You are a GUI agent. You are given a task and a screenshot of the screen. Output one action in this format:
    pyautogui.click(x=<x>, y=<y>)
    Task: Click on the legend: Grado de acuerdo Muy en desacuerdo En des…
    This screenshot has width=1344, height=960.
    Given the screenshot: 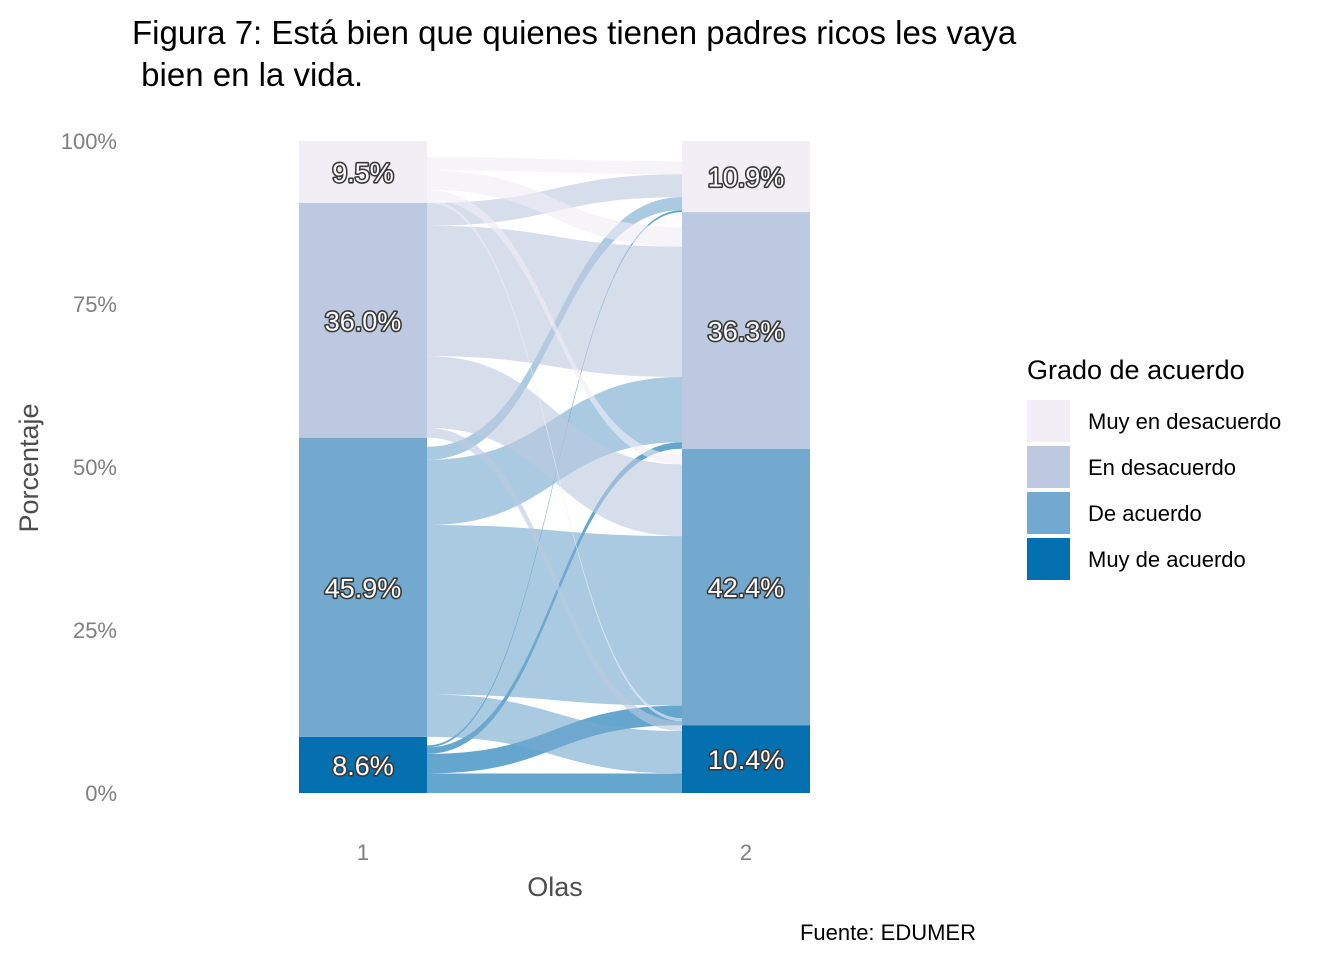 What is the action you would take?
    pyautogui.click(x=1154, y=467)
    